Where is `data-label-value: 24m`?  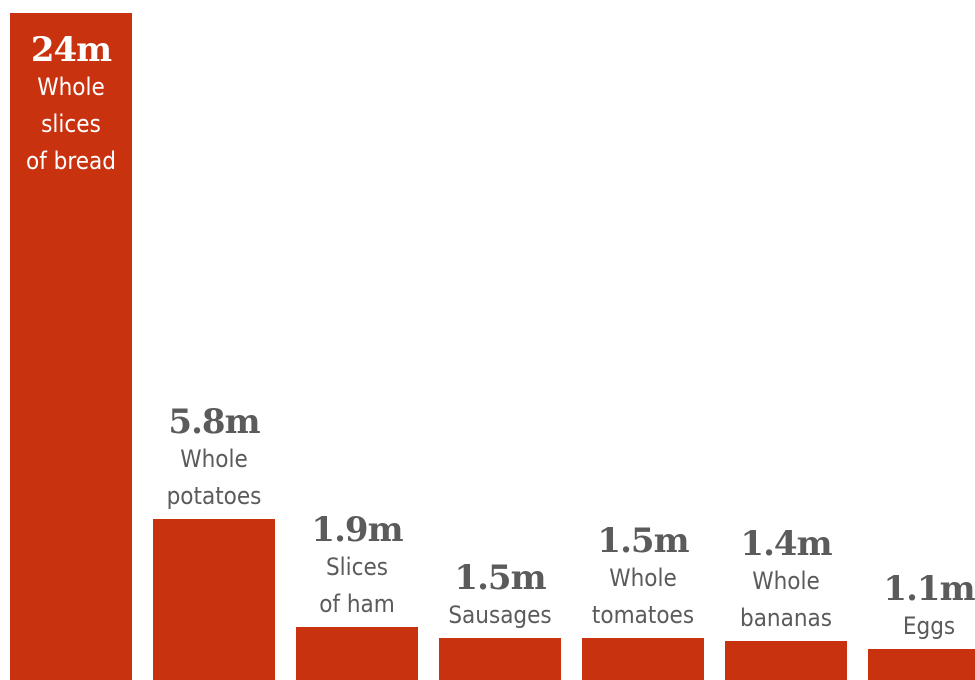
data-label-value: 24m is located at coordinates (71, 49).